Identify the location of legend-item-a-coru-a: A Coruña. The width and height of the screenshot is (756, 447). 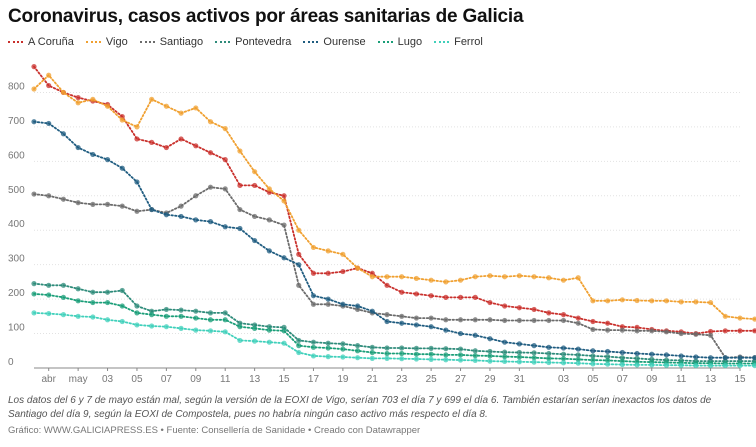
(41, 42).